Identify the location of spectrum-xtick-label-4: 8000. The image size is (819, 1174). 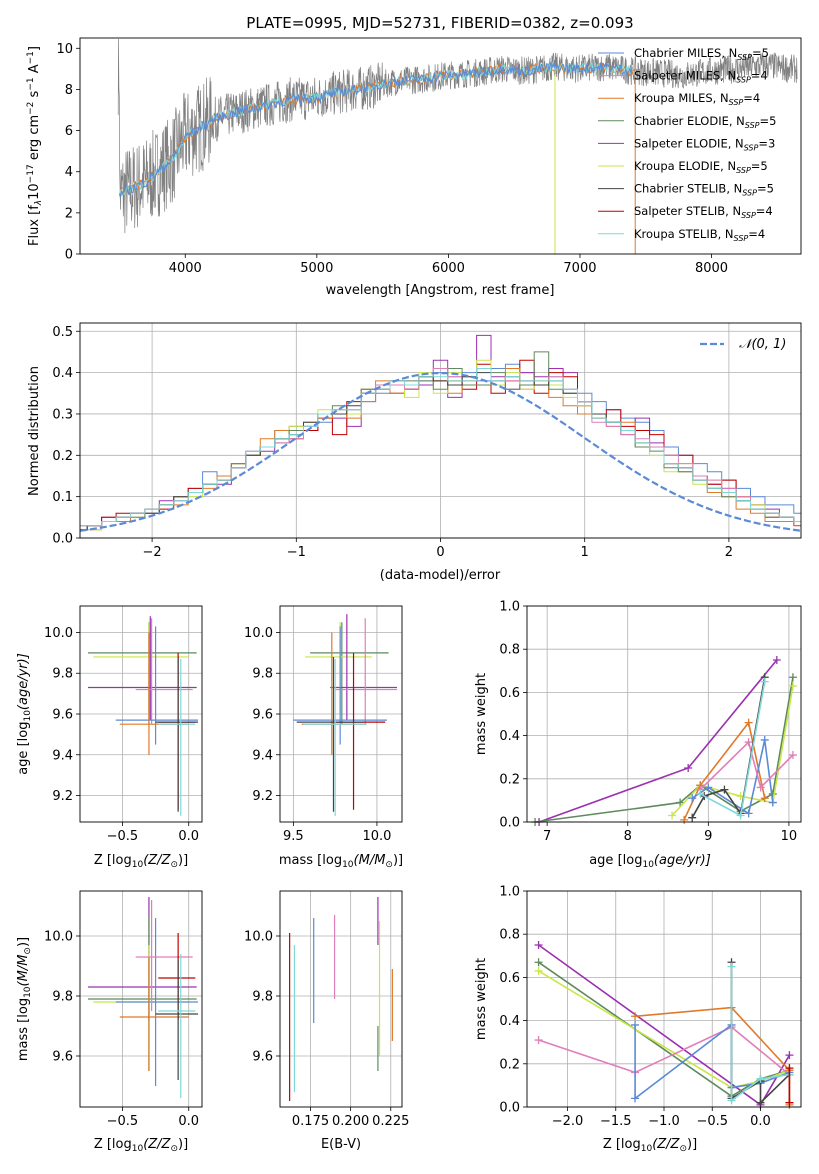
(711, 268).